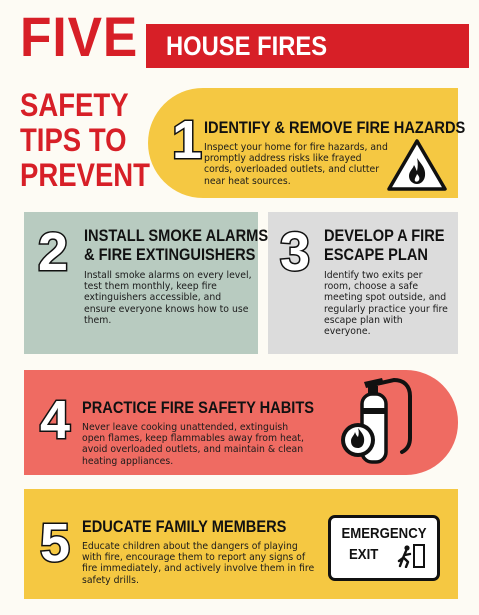 The image size is (479, 615). I want to click on tip-number: 2, so click(52, 252).